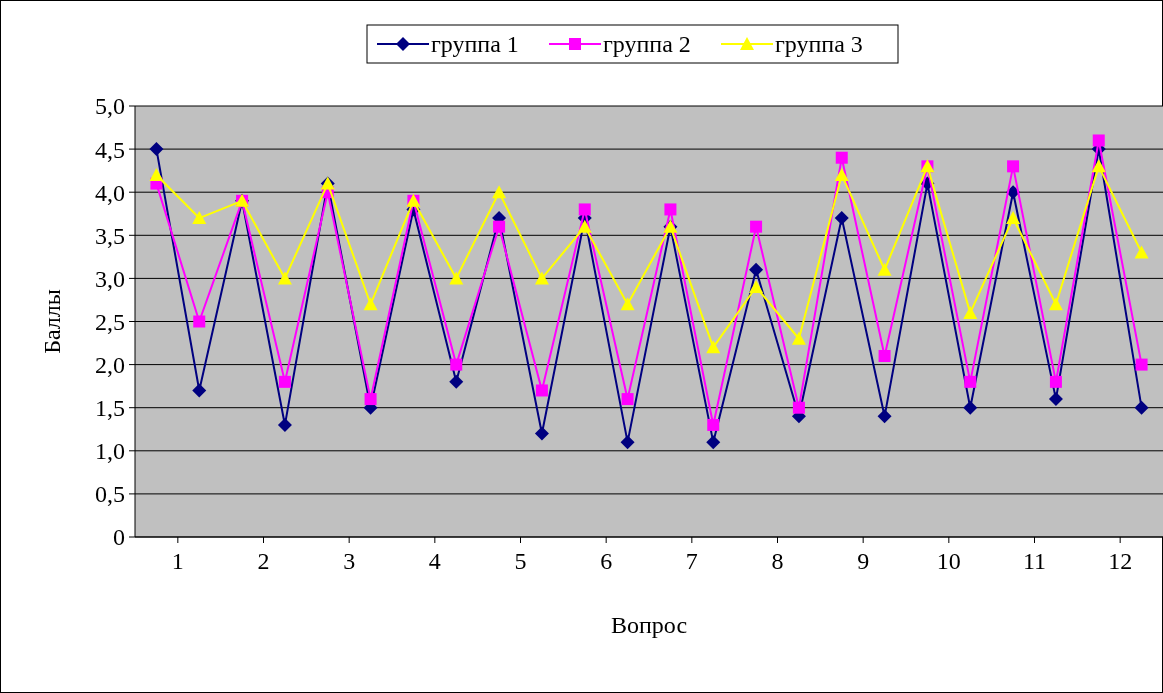 The image size is (1163, 693). Describe the element at coordinates (263, 561) in the screenshot. I see `x-tick-label: 2` at that location.